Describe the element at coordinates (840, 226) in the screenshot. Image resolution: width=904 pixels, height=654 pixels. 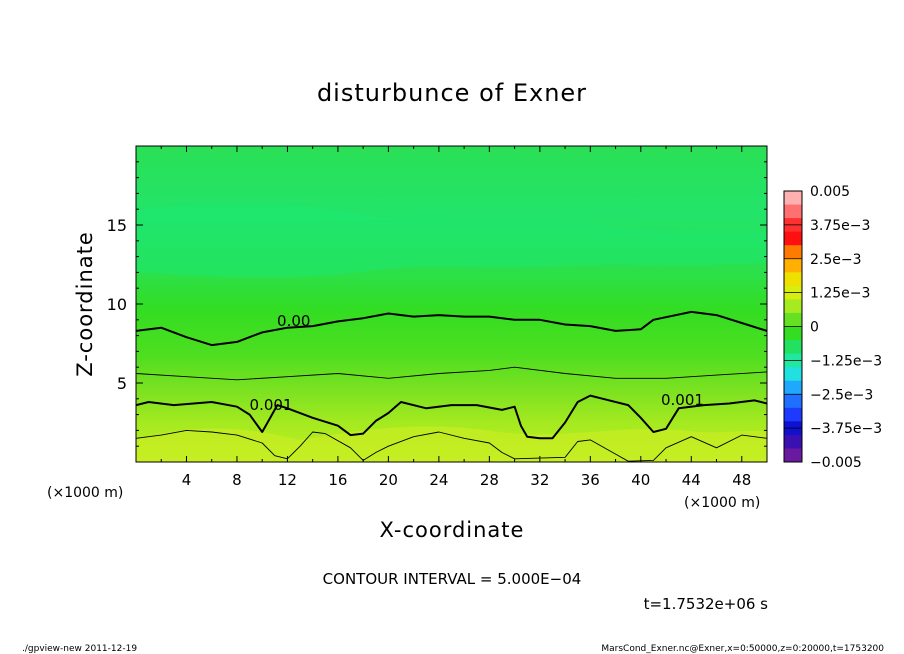
I see `colorbar-label: 3.75e−3` at that location.